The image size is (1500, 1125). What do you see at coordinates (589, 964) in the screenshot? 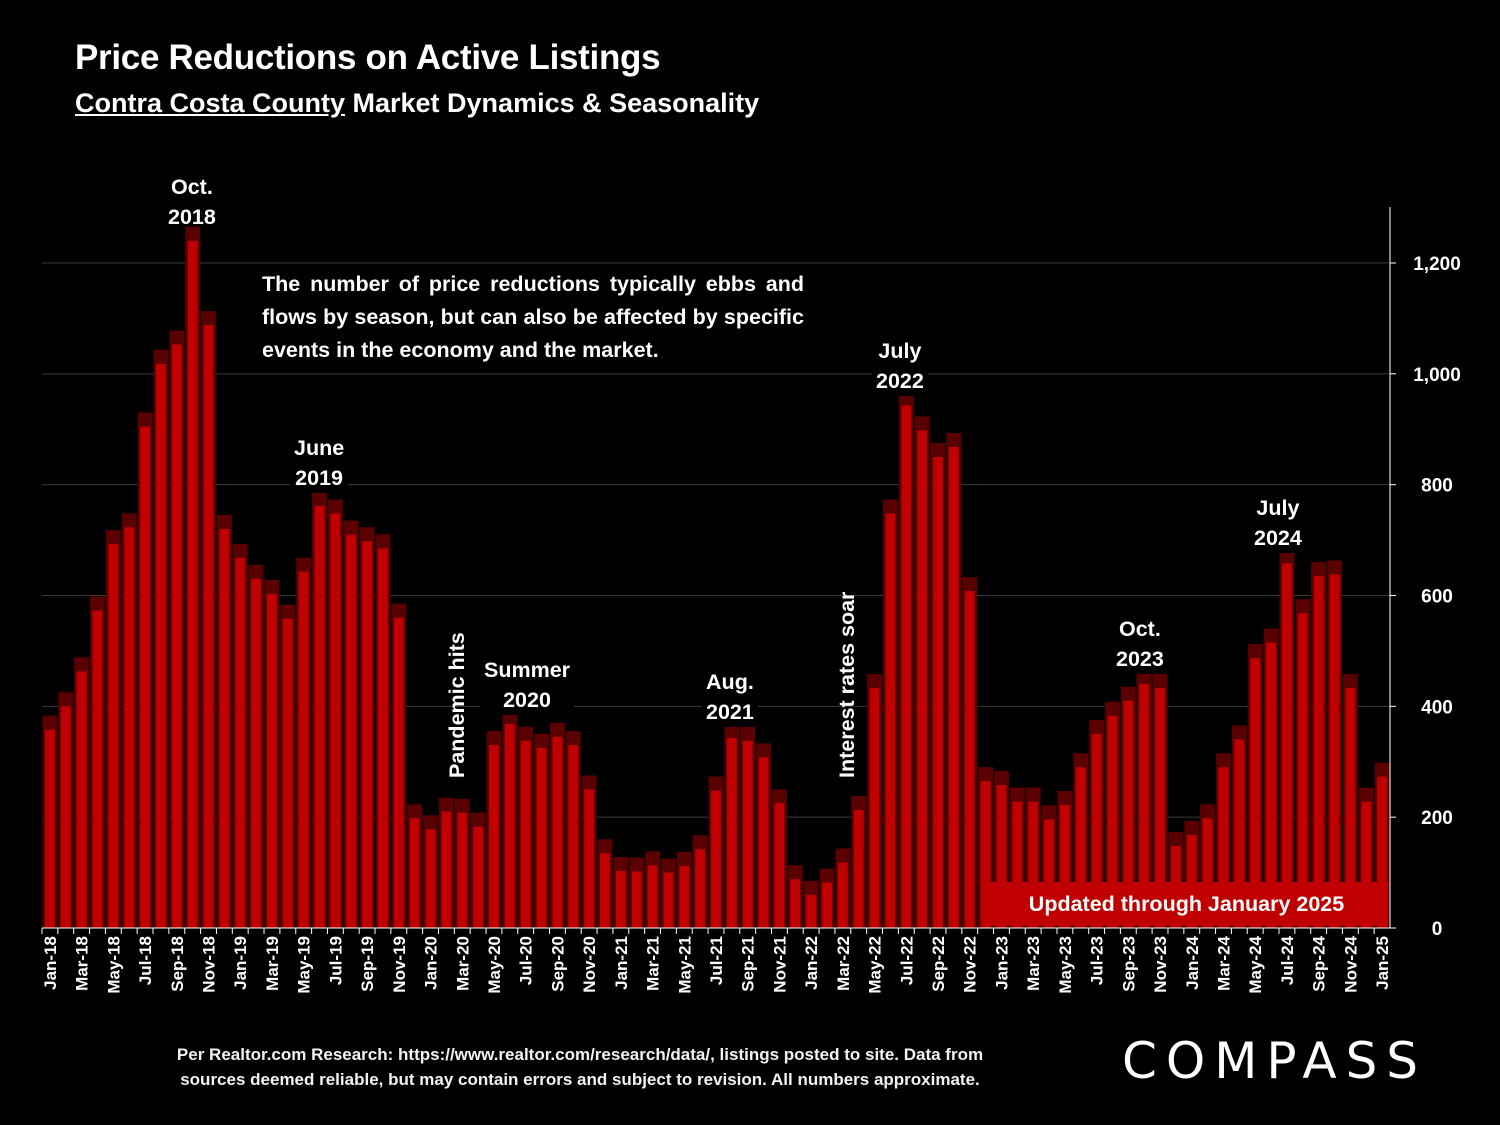
I see `x-tick-label: Nov-20` at bounding box center [589, 964].